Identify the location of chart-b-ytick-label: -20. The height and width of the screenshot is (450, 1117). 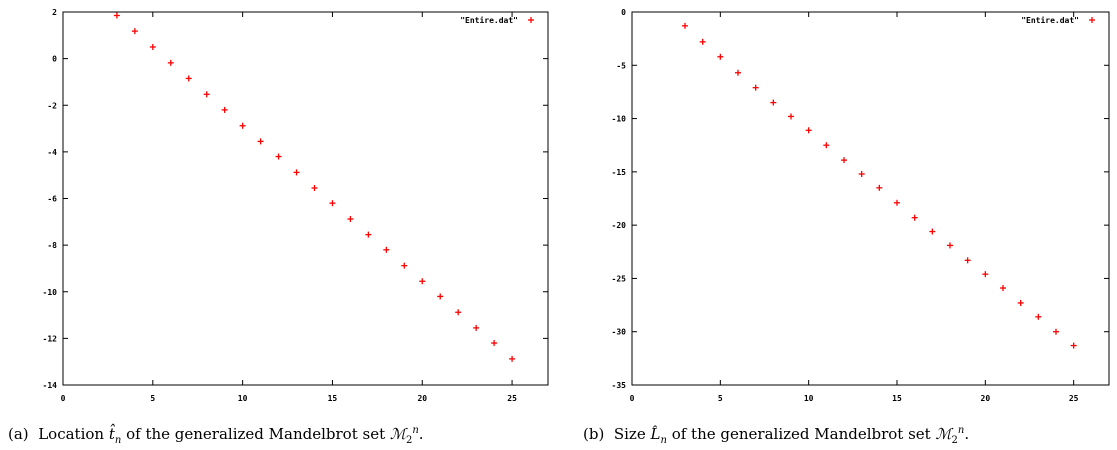
(619, 225).